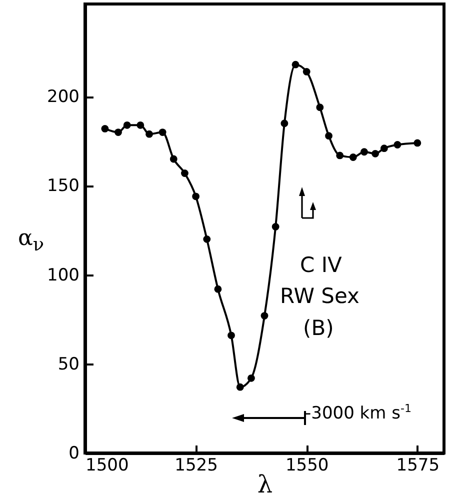 The width and height of the screenshot is (451, 501). Describe the element at coordinates (63, 97) in the screenshot. I see `y-tick-label: 200` at that location.